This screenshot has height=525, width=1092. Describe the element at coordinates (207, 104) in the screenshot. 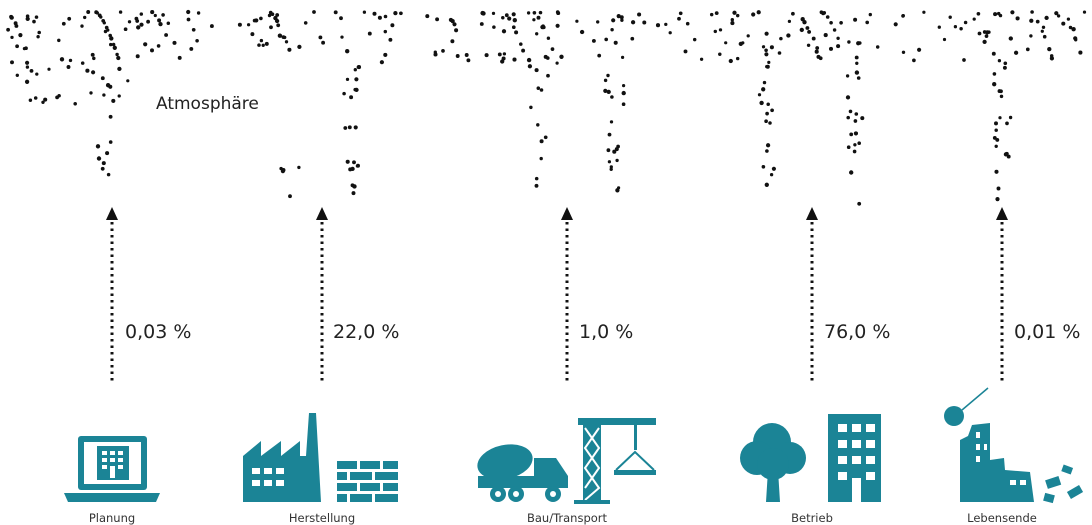

I see `atmosphere-label: Atmosphäre` at that location.